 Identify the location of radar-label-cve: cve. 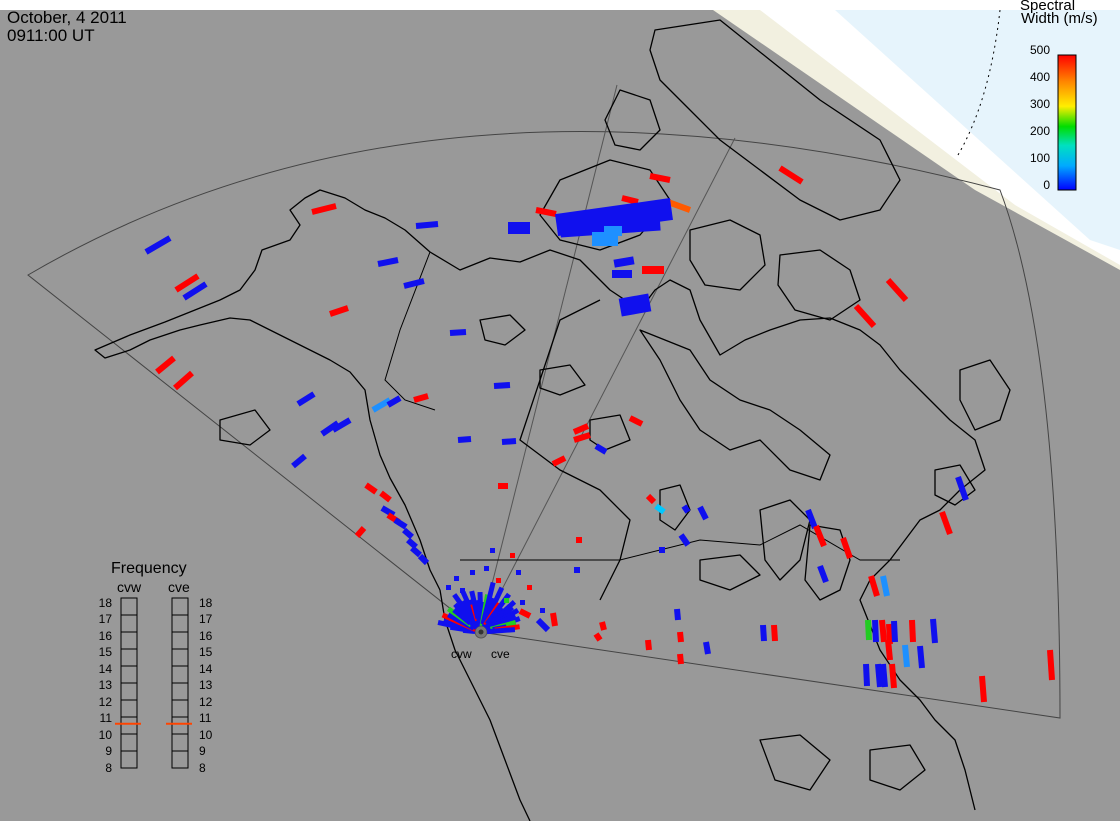
(500, 654).